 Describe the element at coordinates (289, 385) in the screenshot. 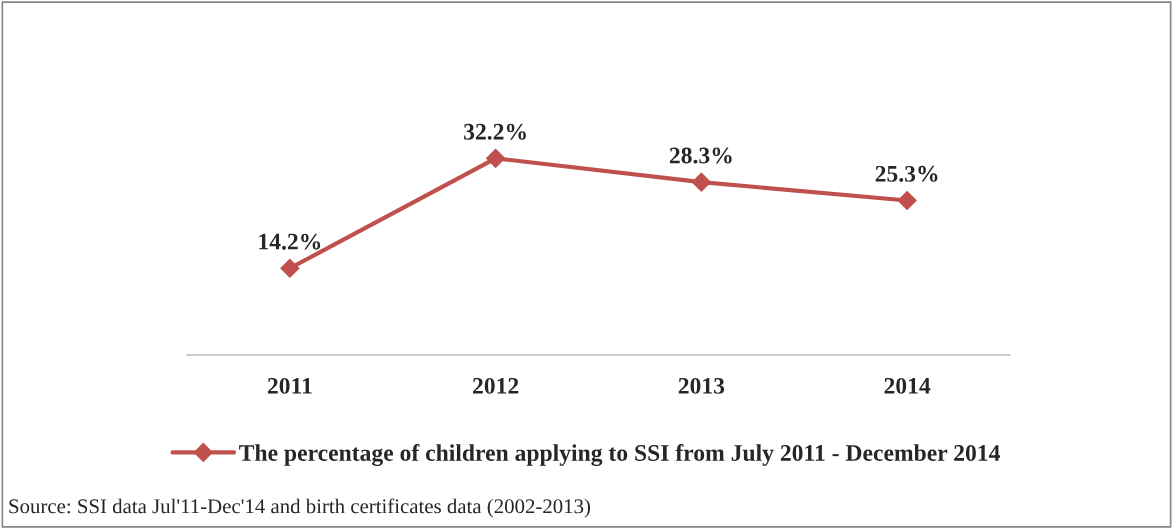

I see `x-tick-label: 2011` at that location.